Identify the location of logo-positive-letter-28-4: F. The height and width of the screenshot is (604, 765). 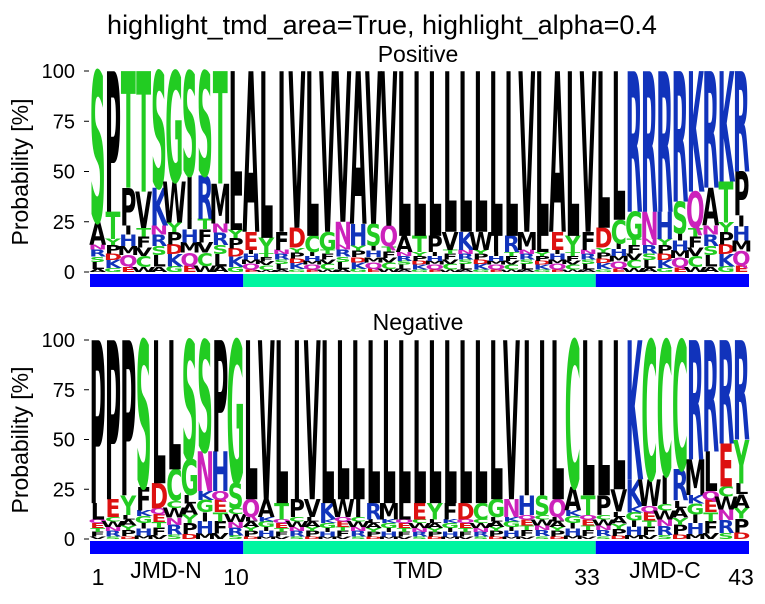
(511, 259).